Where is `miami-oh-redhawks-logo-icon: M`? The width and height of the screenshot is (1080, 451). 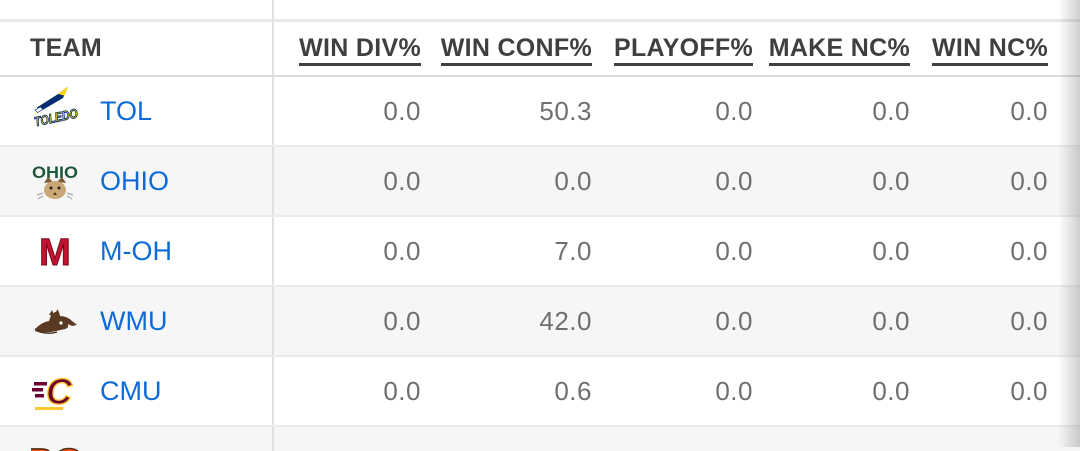
miami-oh-redhawks-logo-icon: M is located at coordinates (55, 253).